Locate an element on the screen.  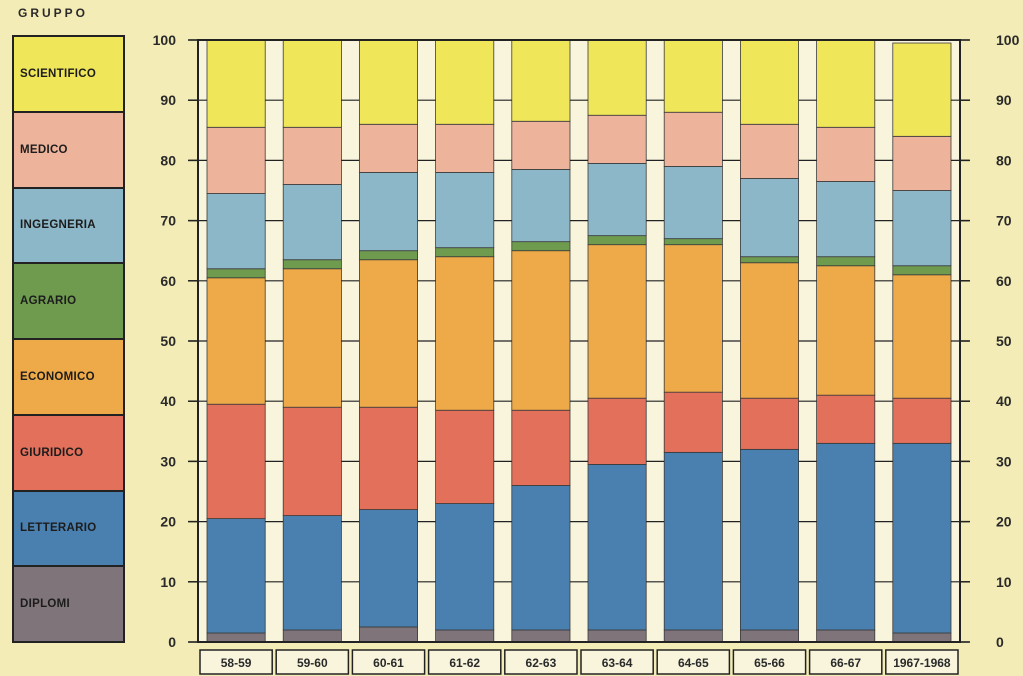
legend-item-medico: MEDICO is located at coordinates (68, 150).